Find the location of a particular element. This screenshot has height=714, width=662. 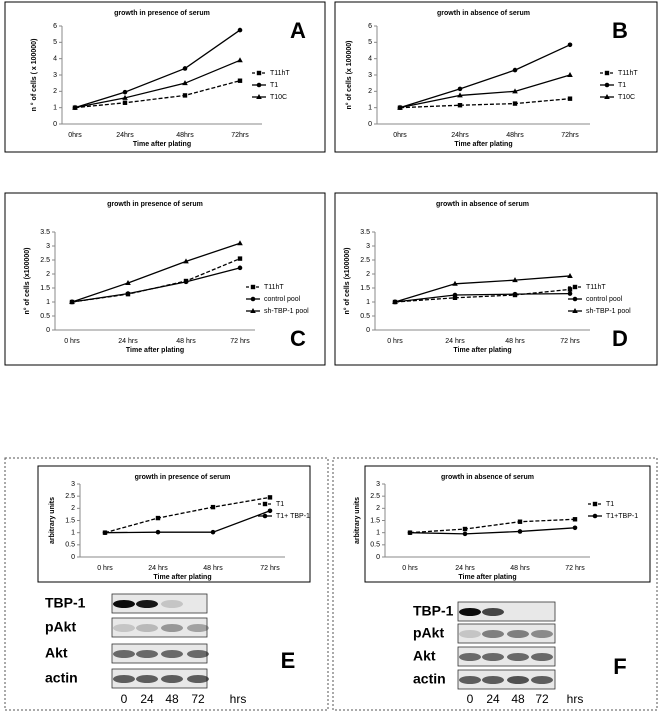

x-tick-label: 24hrs is located at coordinates (125, 135).